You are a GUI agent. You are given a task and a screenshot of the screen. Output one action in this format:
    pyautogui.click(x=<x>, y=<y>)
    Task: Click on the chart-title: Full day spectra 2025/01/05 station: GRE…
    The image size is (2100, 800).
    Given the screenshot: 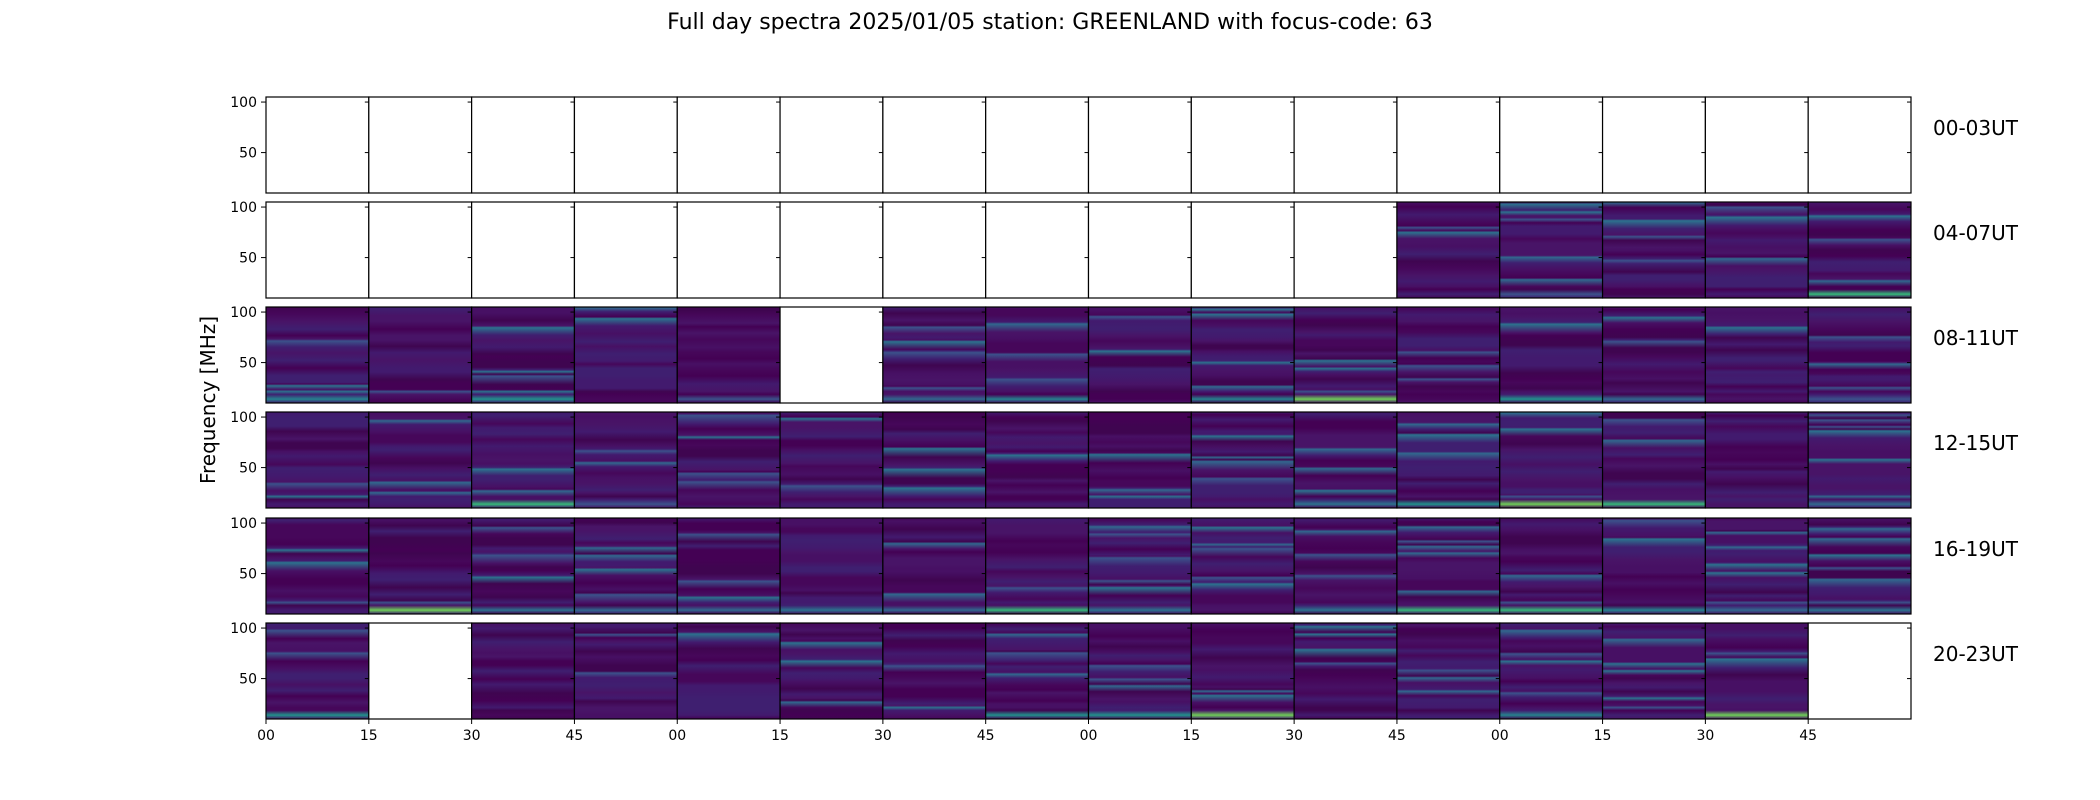 What is the action you would take?
    pyautogui.click(x=1050, y=22)
    